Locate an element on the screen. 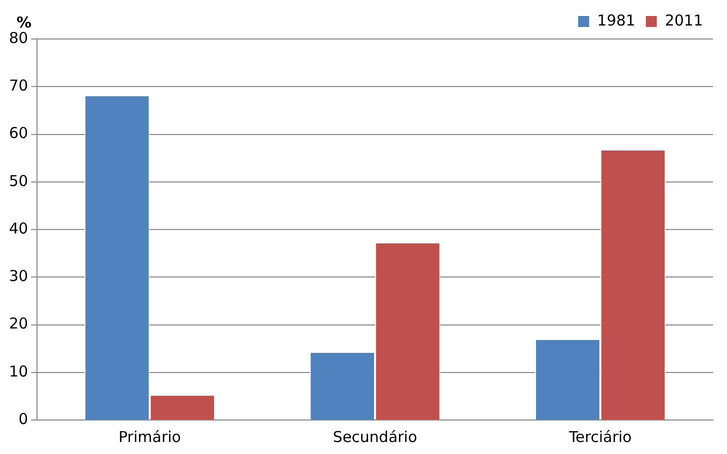 The width and height of the screenshot is (727, 454). y-tick-label: 10 is located at coordinates (18, 371).